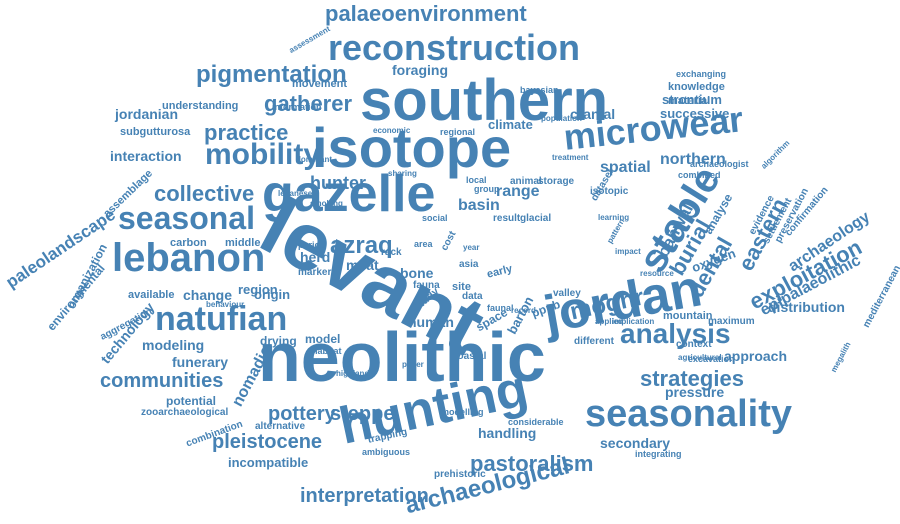 Image resolution: width=900 pixels, height=524 pixels. Describe the element at coordinates (700, 357) in the screenshot. I see `cloud-word: agricultural` at that location.